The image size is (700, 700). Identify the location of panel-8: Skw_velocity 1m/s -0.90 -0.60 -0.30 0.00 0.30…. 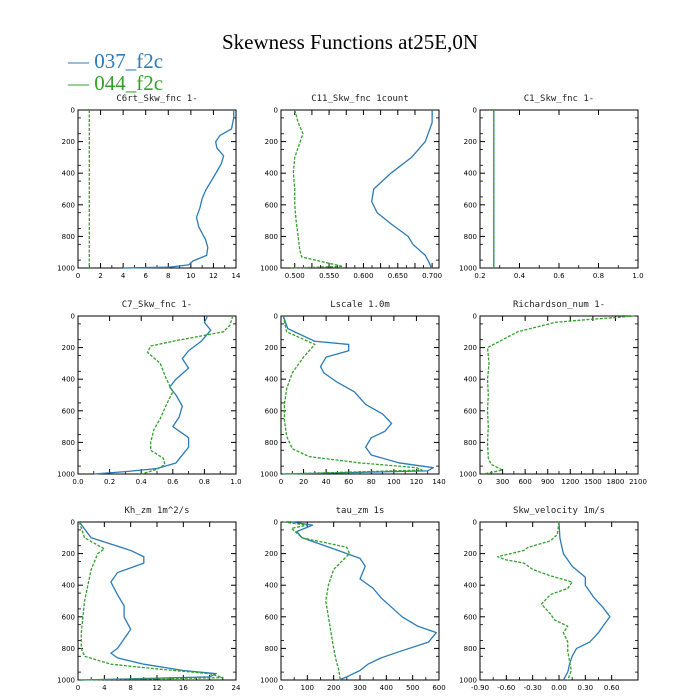
(549, 599).